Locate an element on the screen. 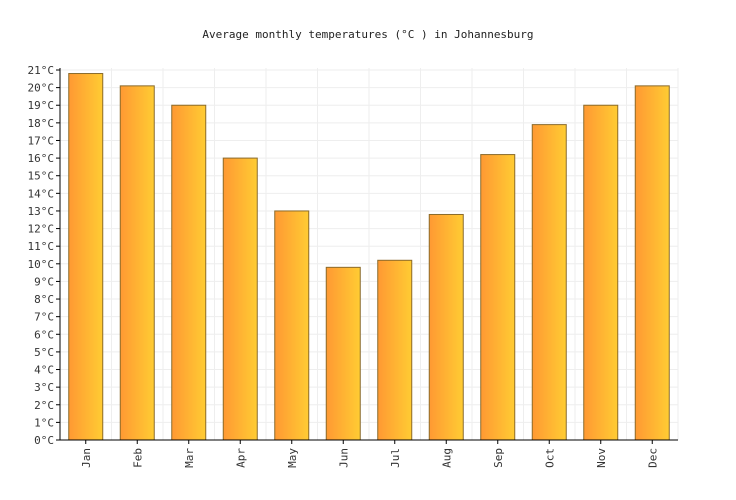  y-tick-label: 12°C is located at coordinates (41, 229).